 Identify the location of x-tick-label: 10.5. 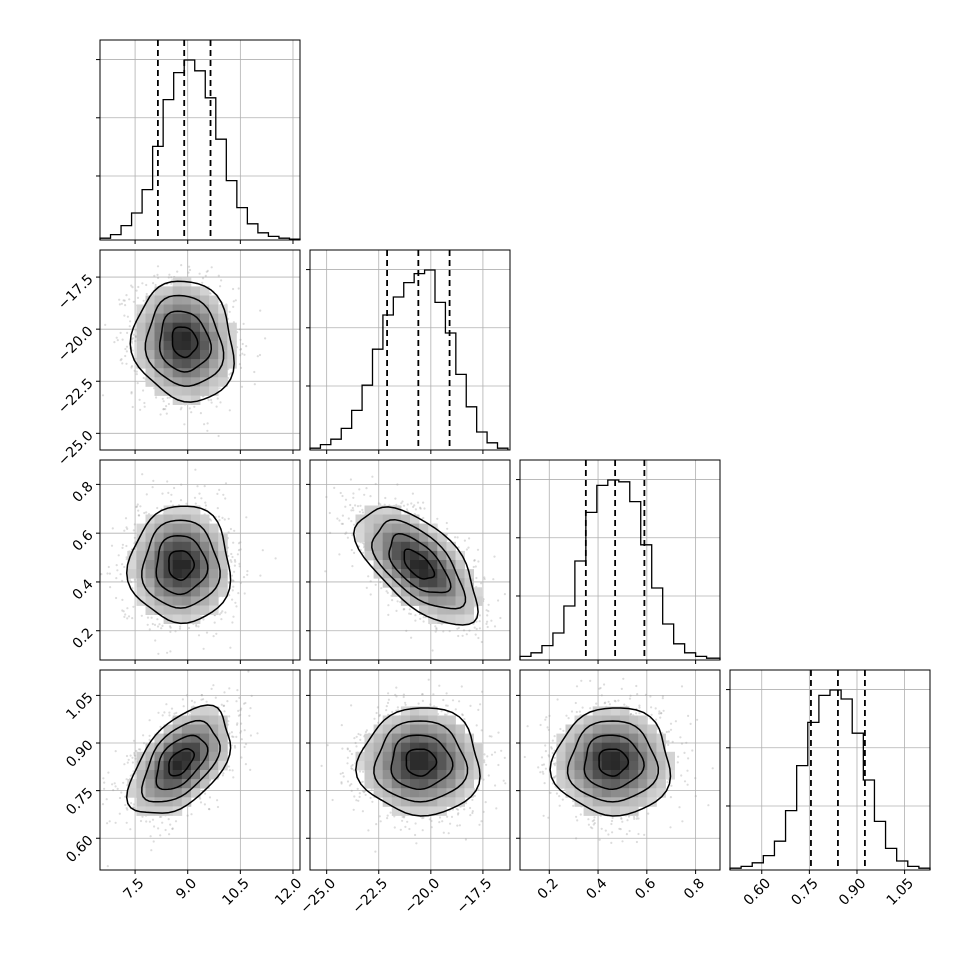
(235, 891).